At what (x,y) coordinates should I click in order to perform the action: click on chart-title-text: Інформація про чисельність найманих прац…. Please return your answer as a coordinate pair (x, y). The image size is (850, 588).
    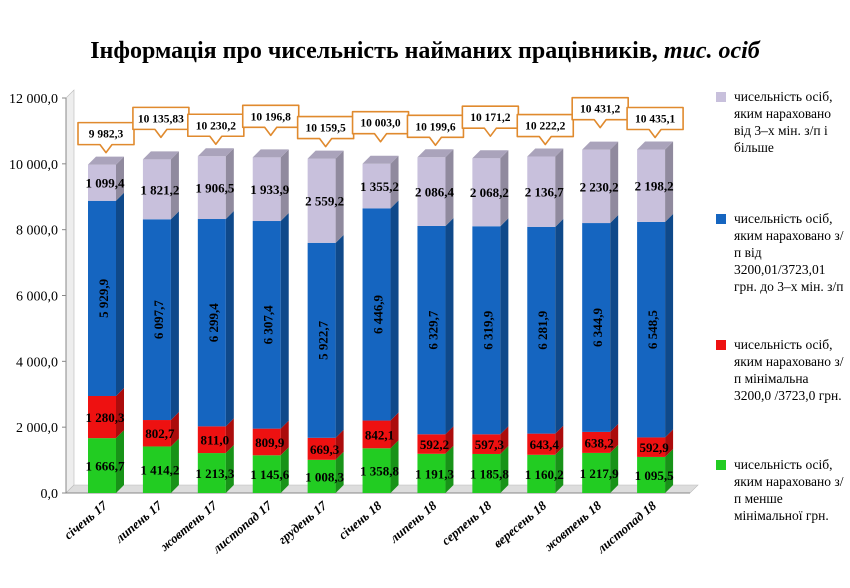
    Looking at the image, I should click on (374, 51).